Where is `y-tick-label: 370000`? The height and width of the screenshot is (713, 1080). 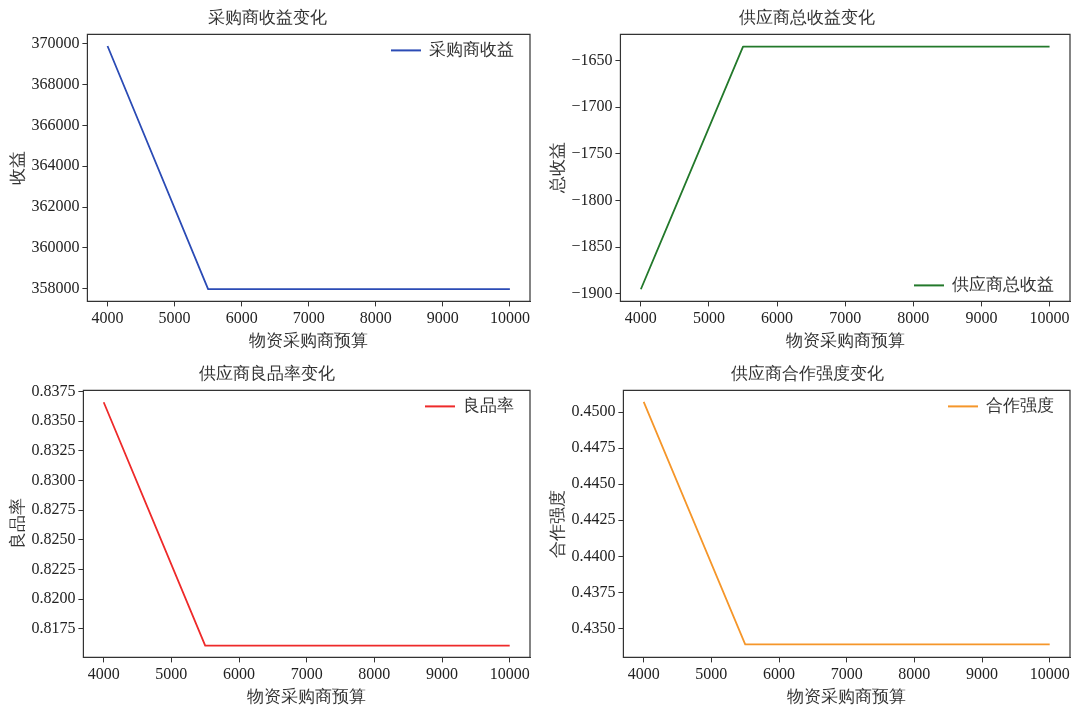 y-tick-label: 370000 is located at coordinates (55, 43).